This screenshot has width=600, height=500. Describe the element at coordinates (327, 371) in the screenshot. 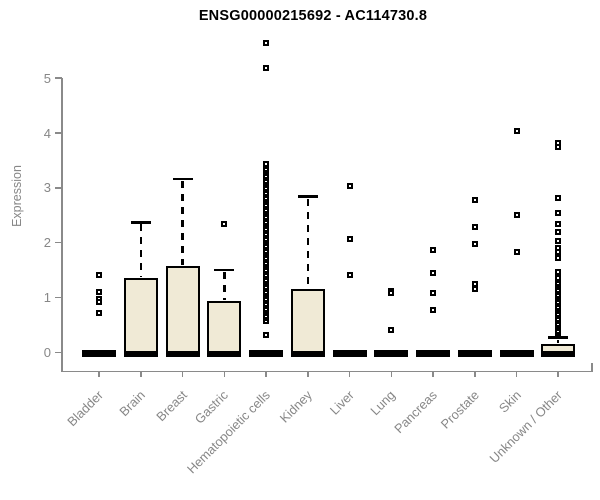

I see `x-axis-line` at that location.